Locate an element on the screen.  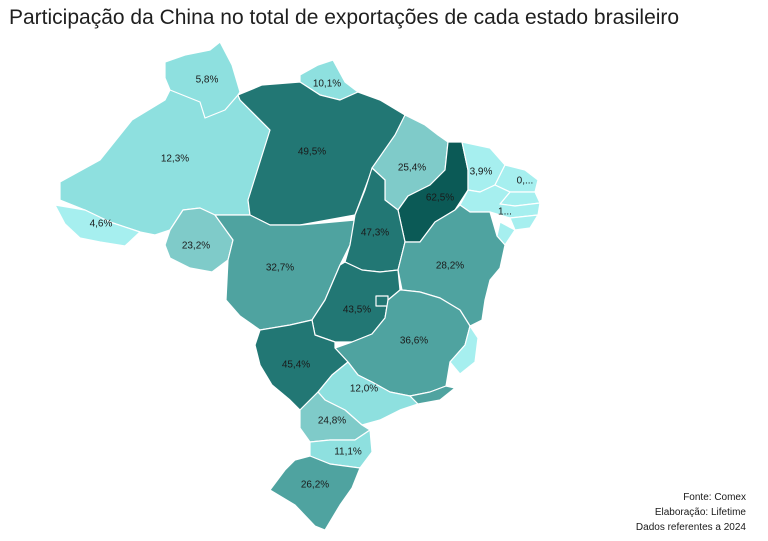
state-label-BA: 28,2% is located at coordinates (450, 266).